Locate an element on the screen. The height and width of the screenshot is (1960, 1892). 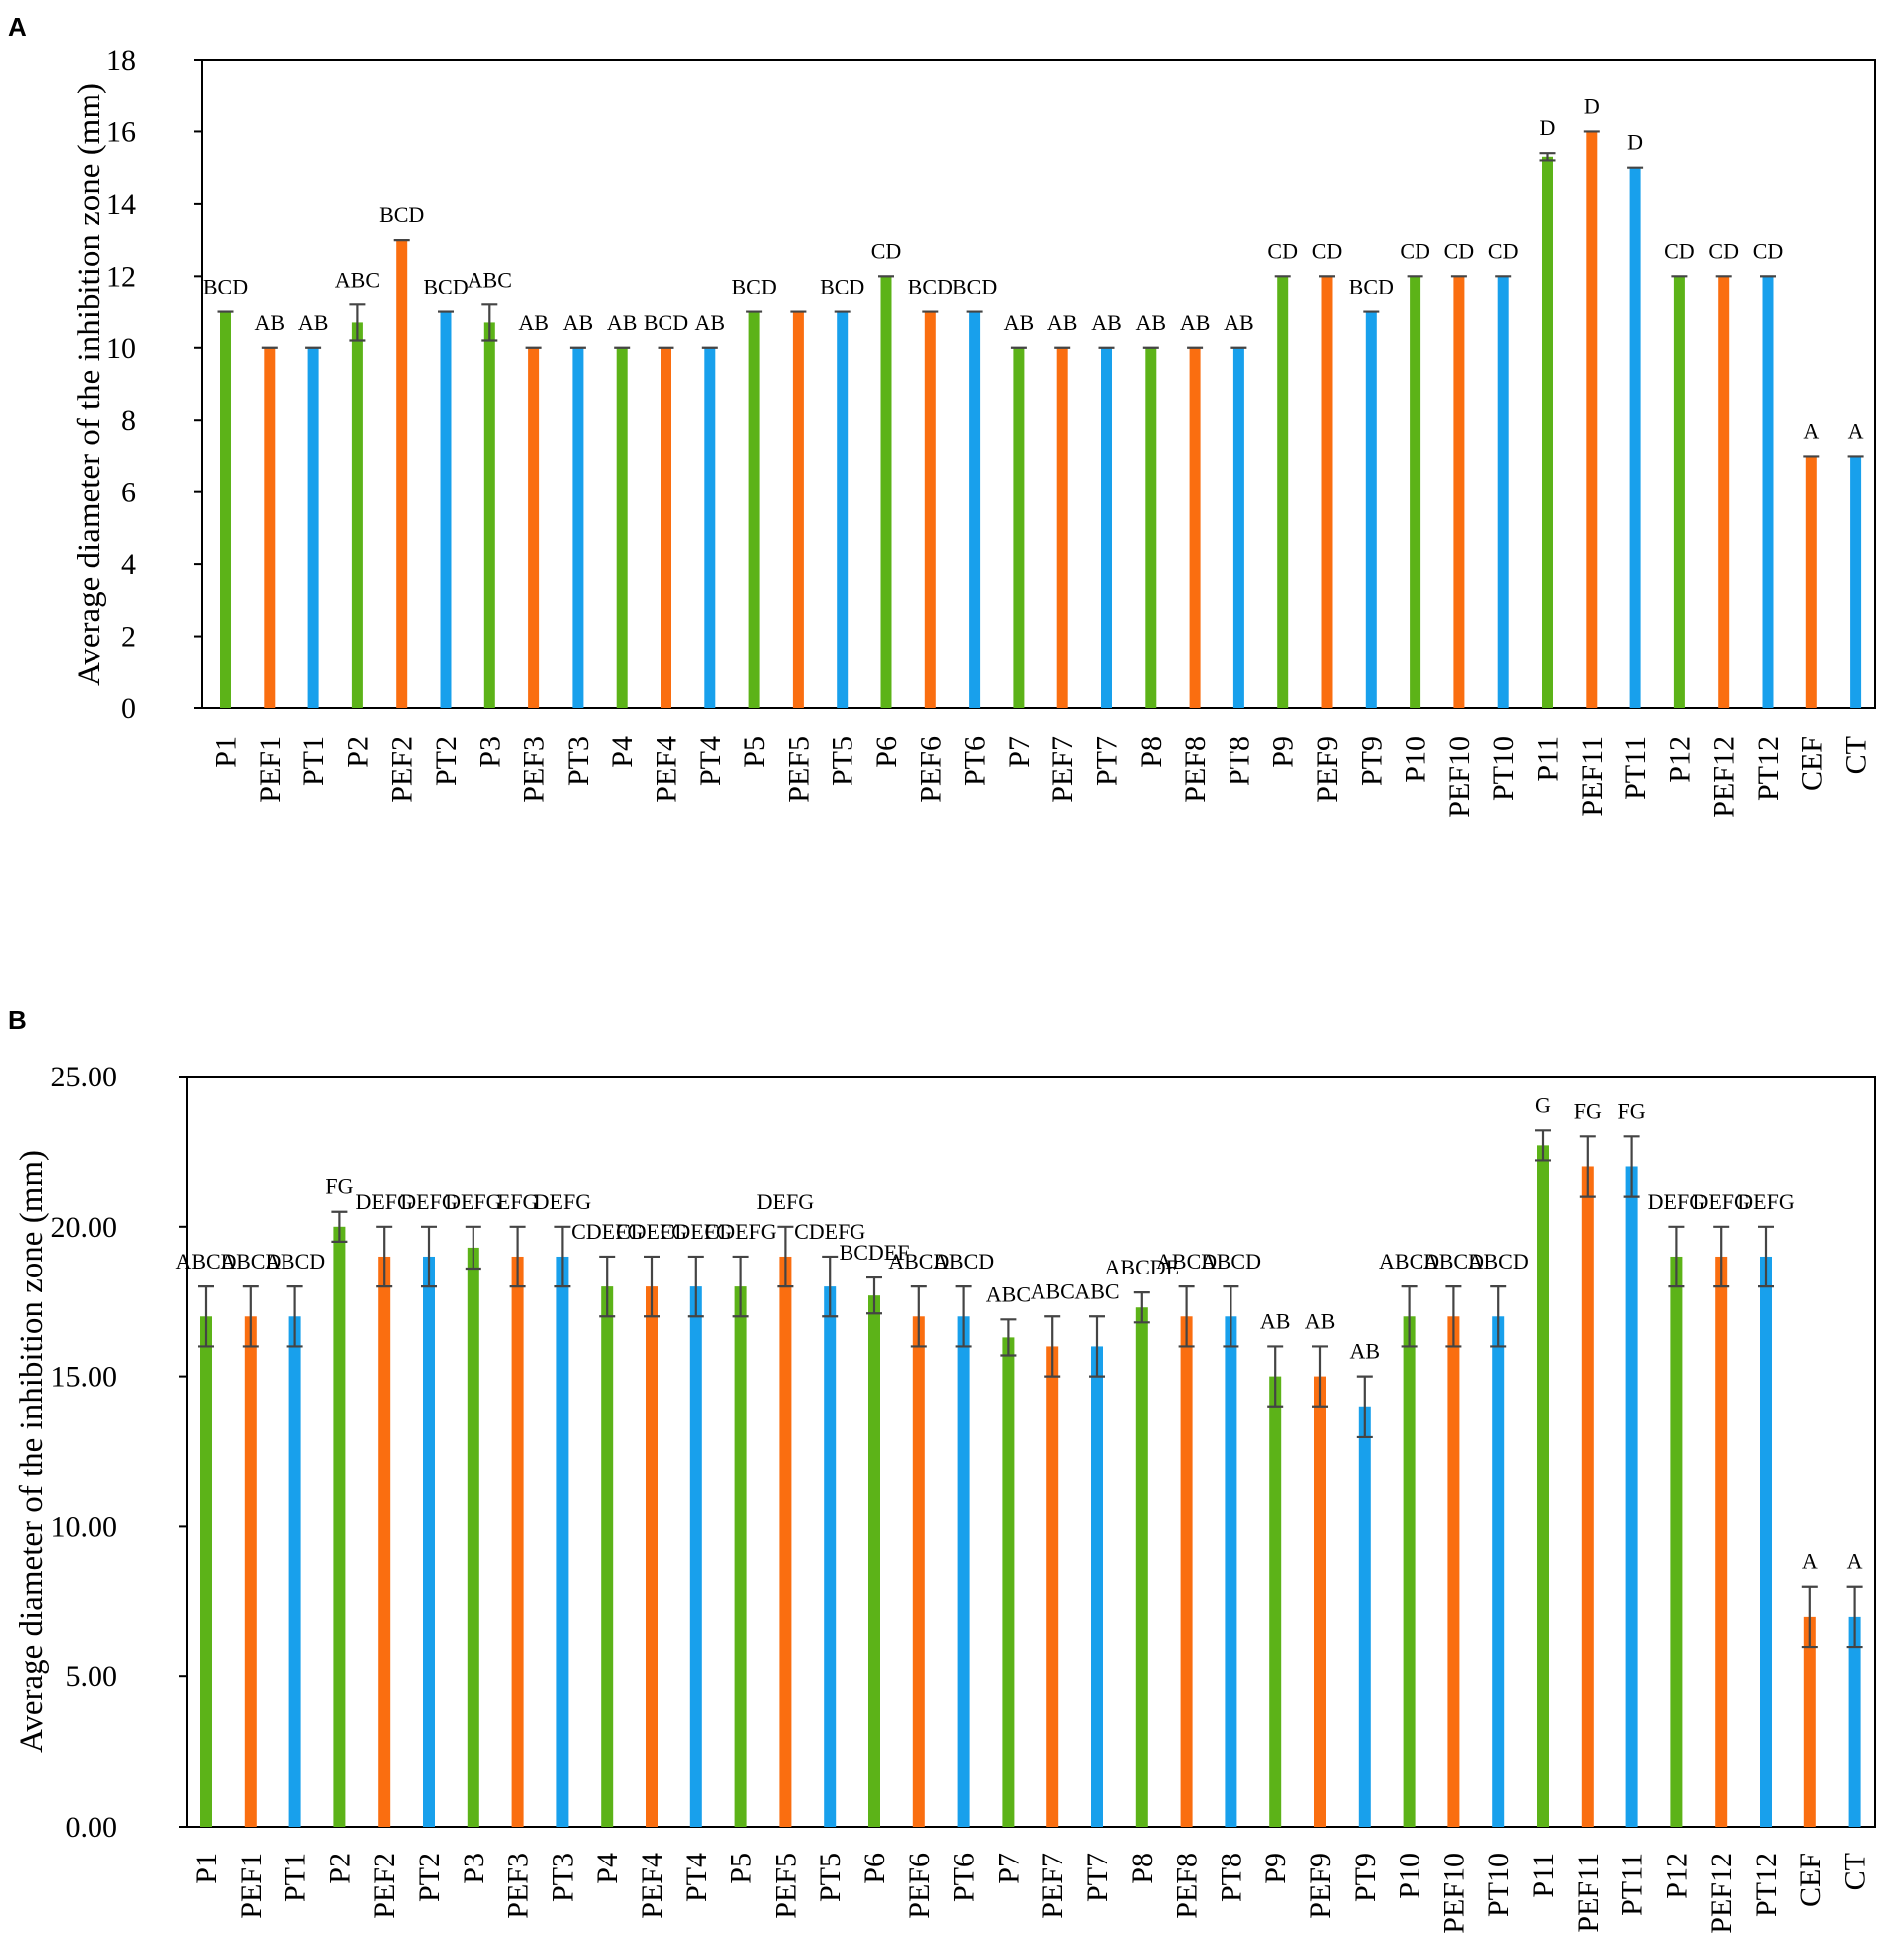
panel-a-y-tick-label: 16 is located at coordinates (121, 131).